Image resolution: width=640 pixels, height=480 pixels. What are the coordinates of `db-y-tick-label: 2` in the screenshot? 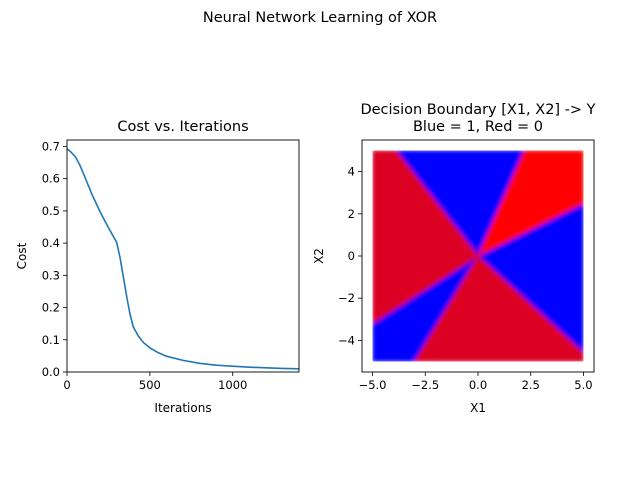 It's located at (351, 214).